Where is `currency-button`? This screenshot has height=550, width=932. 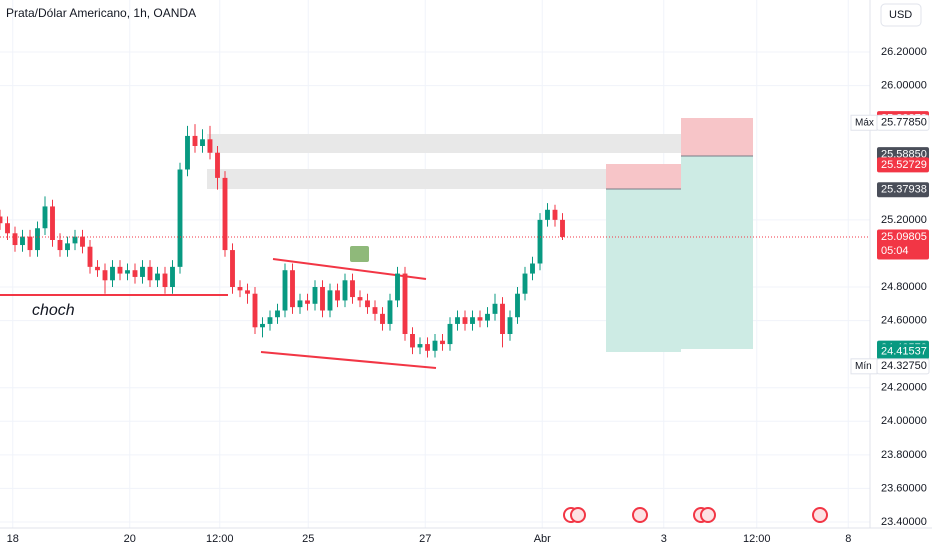
currency-button is located at coordinates (901, 15).